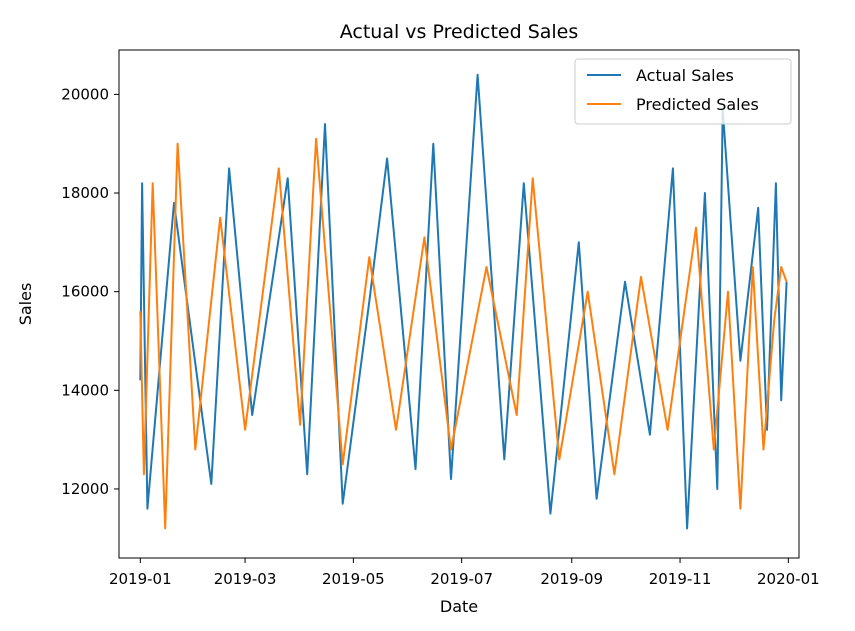  Describe the element at coordinates (25, 304) in the screenshot. I see `y-axis-label: Sales` at that location.